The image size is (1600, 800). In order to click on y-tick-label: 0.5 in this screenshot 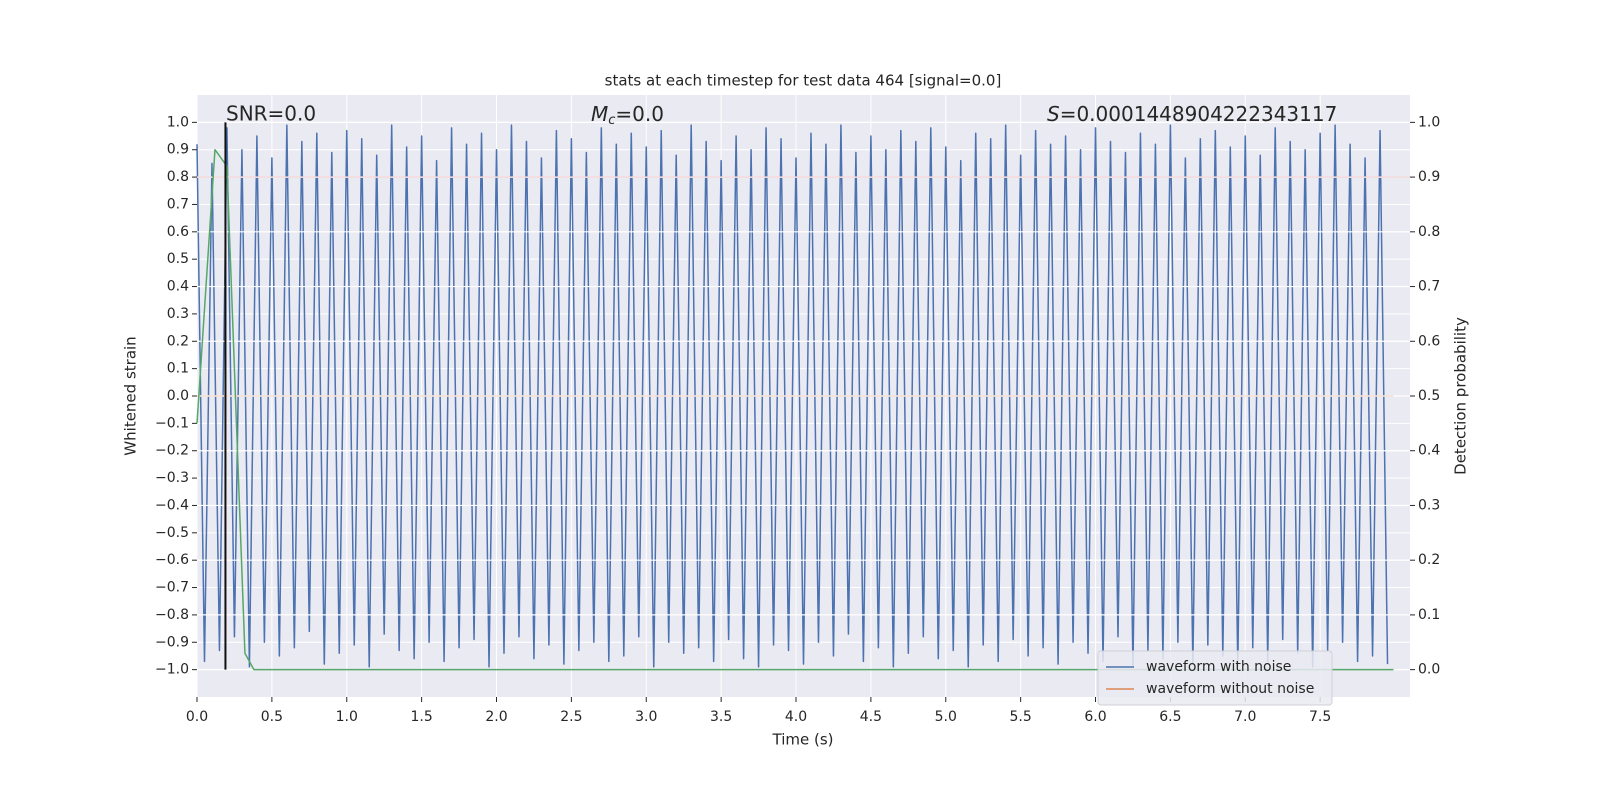, I will do `click(178, 259)`.